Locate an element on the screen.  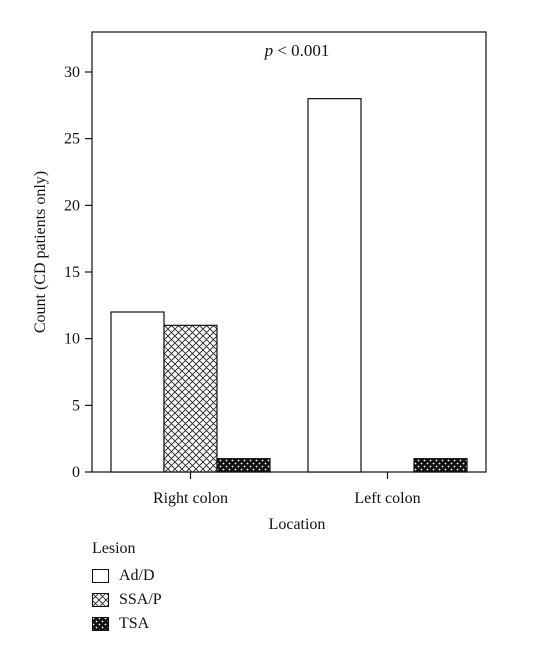
legend: Lesion Ad/D SSA/P TSA is located at coordinates (127, 588).